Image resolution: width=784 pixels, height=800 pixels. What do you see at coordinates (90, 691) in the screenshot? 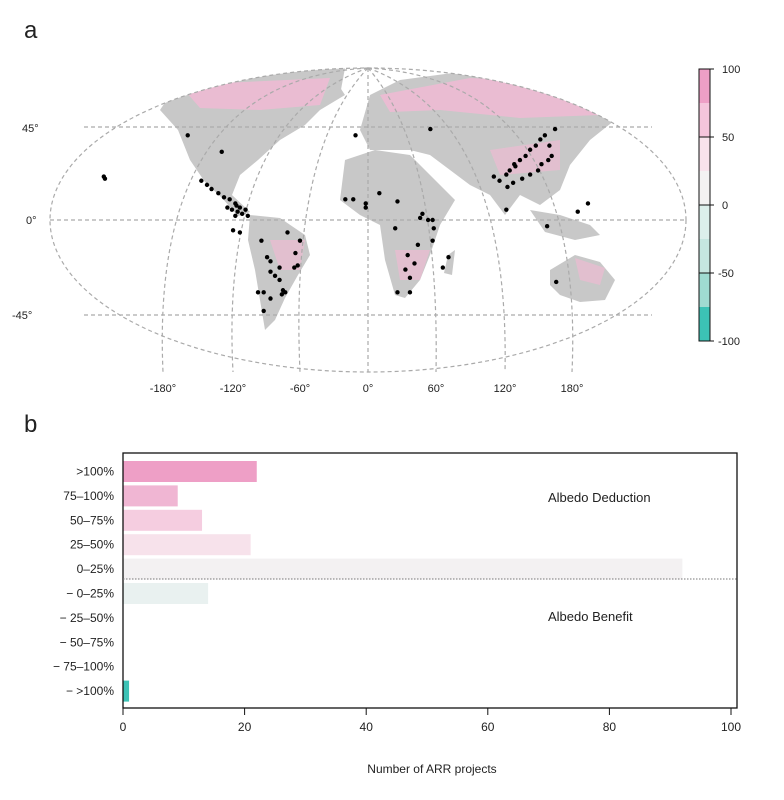
I see `category-label: − >100%` at bounding box center [90, 691].